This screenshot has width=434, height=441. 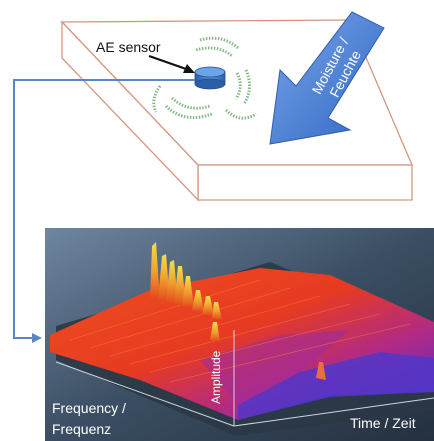 What do you see at coordinates (171, 63) in the screenshot?
I see `sensor-pointer-arrow` at bounding box center [171, 63].